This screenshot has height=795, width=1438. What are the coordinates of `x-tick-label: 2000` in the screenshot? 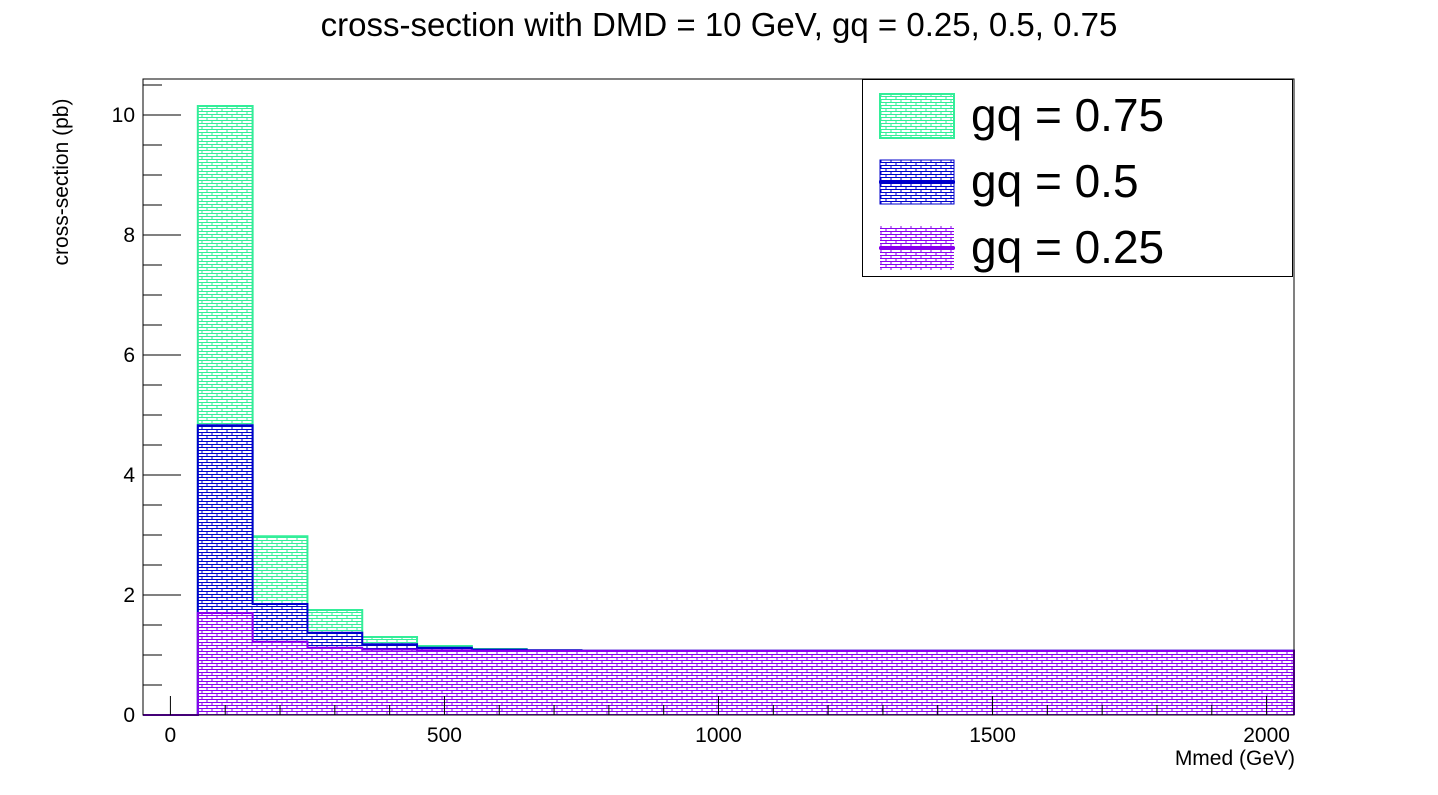 It's located at (1266, 735).